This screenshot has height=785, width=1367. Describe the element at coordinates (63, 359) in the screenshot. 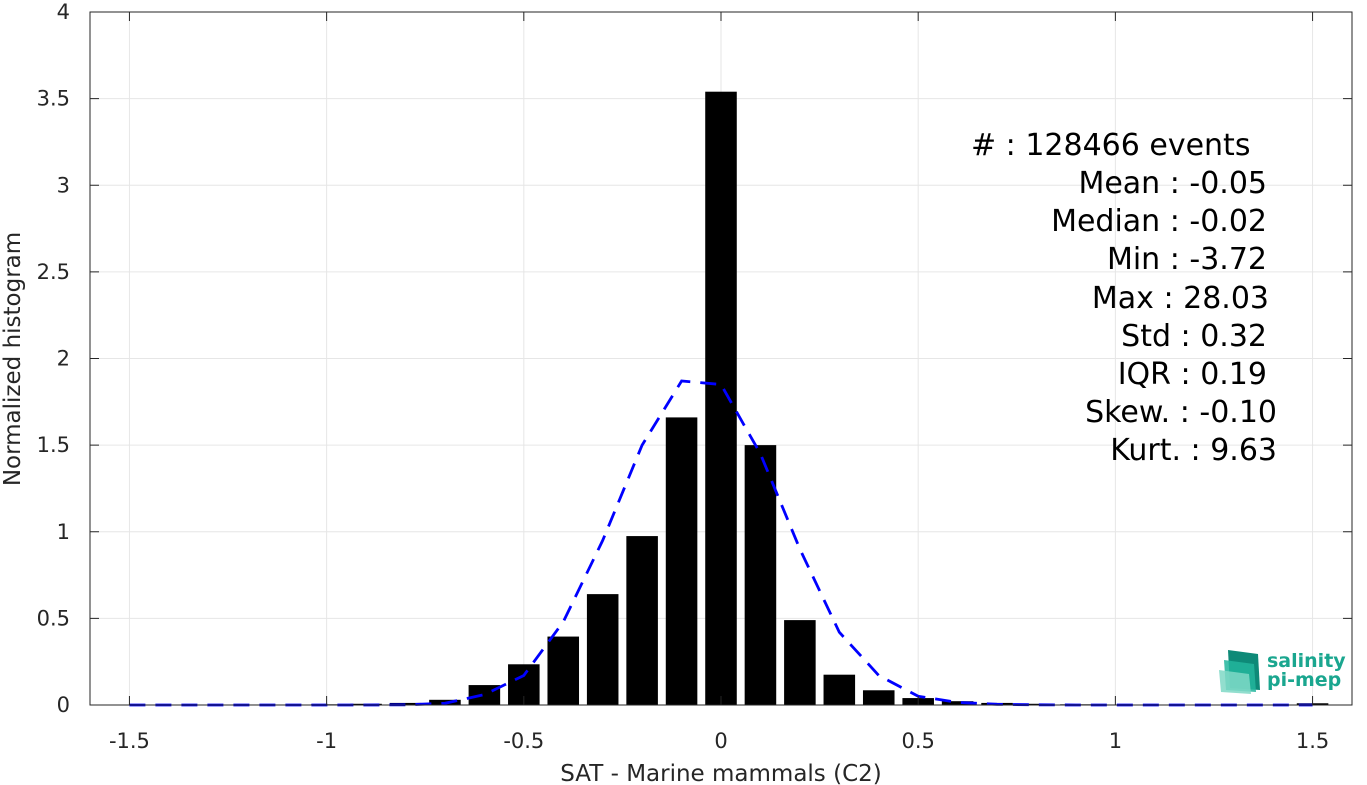

I see `y-tick-label: 2` at that location.